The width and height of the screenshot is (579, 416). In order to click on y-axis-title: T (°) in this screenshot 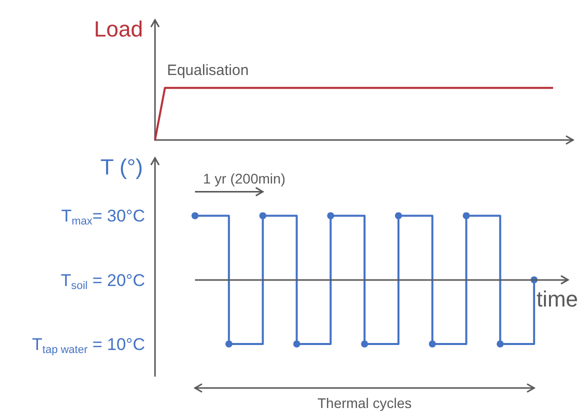, I will do `click(121, 167)`.